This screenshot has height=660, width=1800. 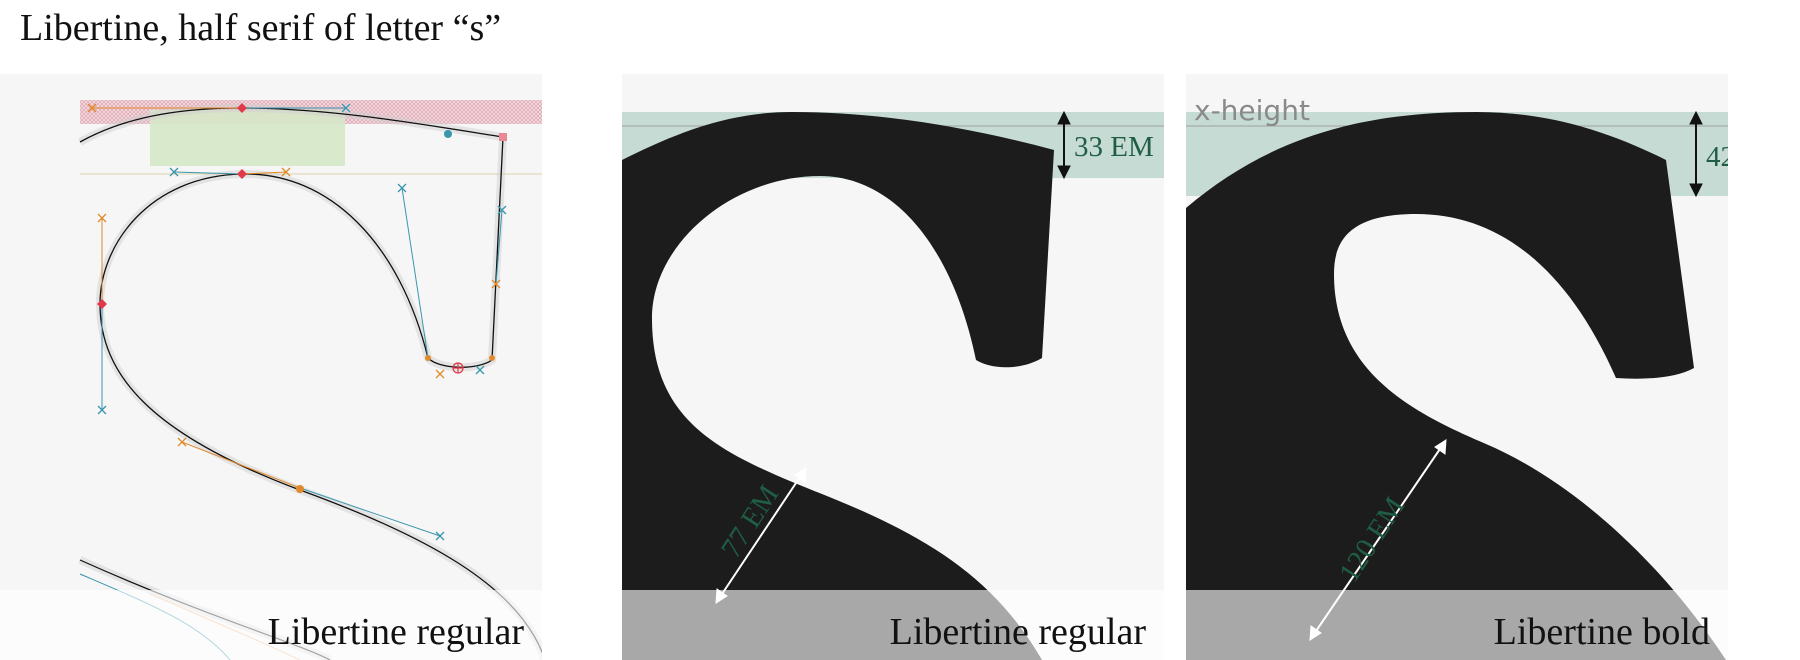 I want to click on panel-caption: Libertine bold, so click(x=1601, y=632).